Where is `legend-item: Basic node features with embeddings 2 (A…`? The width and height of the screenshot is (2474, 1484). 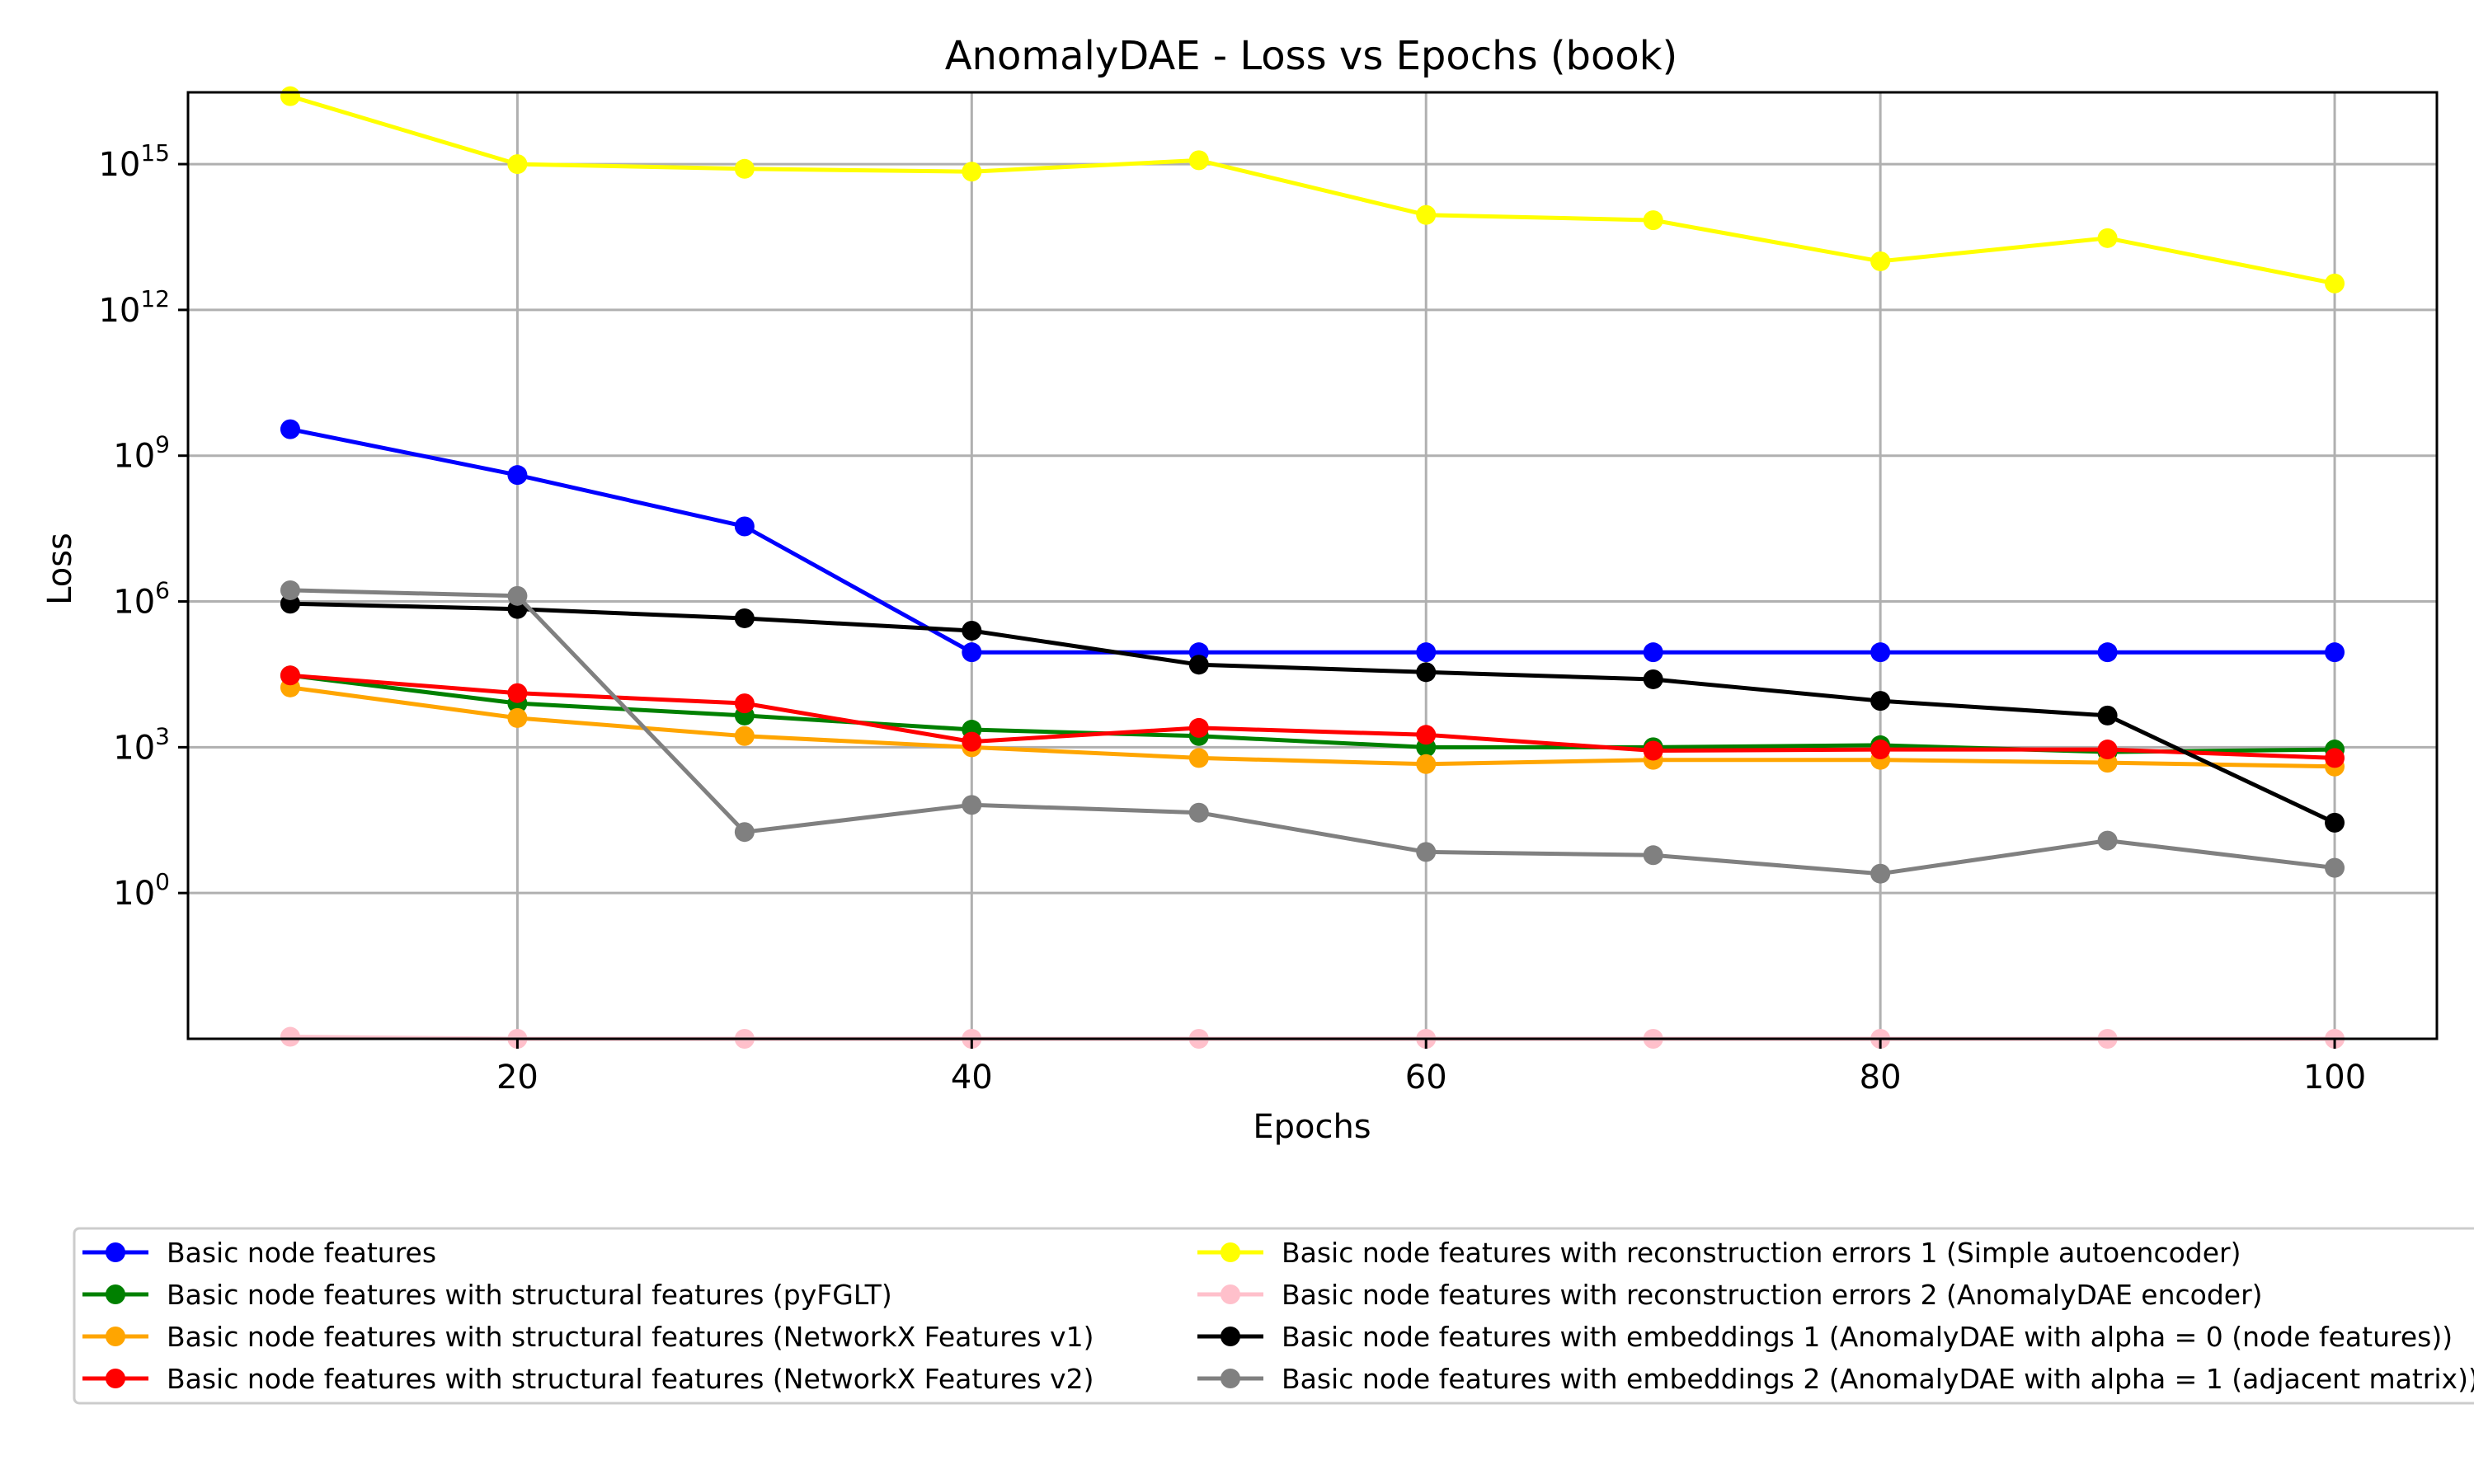 legend-item: Basic node features with embeddings 2 (A… is located at coordinates (1835, 1379).